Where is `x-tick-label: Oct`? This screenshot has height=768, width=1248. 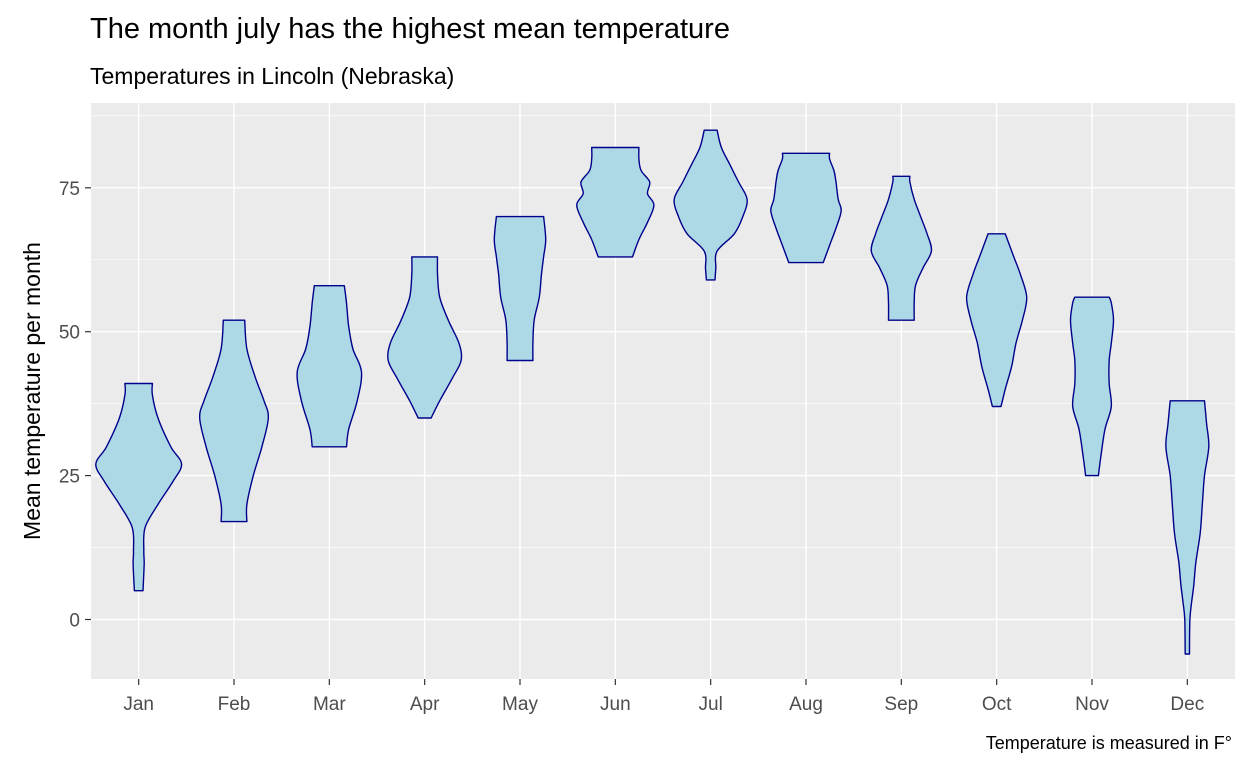 x-tick-label: Oct is located at coordinates (997, 704).